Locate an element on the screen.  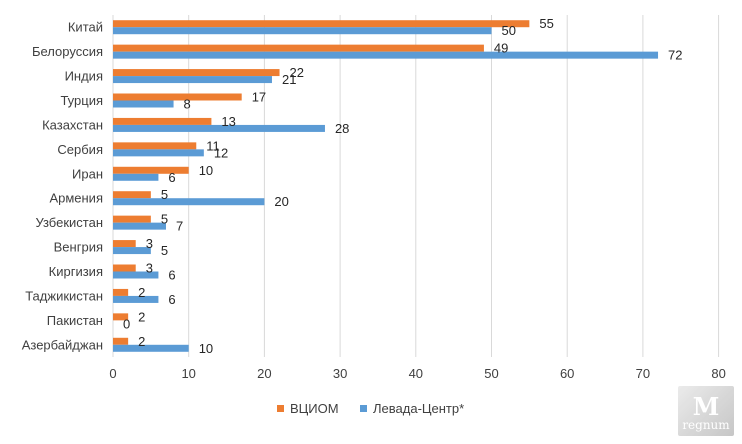
x-axis-ticks: 0 10 20 30 40 50 60 70 80 is located at coordinates (417, 373).